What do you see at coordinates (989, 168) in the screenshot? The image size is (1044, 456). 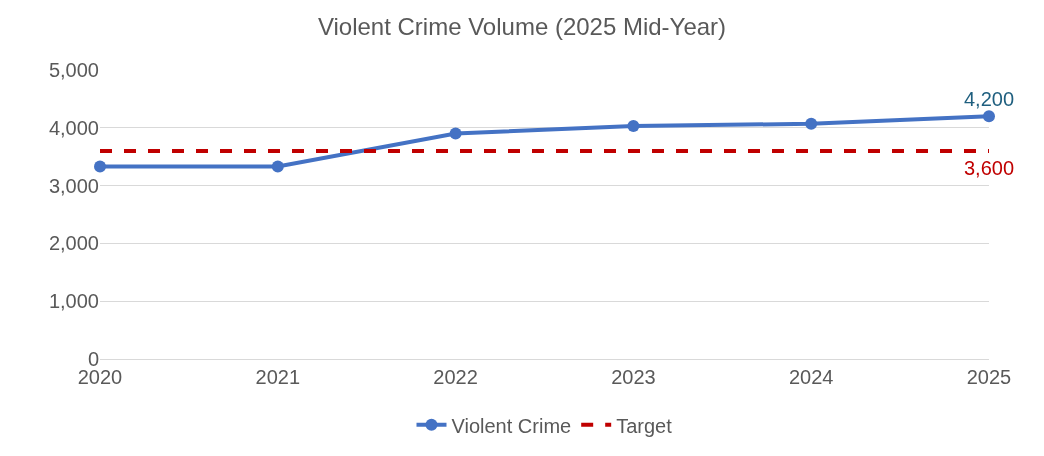 I see `data-label: 3,600` at bounding box center [989, 168].